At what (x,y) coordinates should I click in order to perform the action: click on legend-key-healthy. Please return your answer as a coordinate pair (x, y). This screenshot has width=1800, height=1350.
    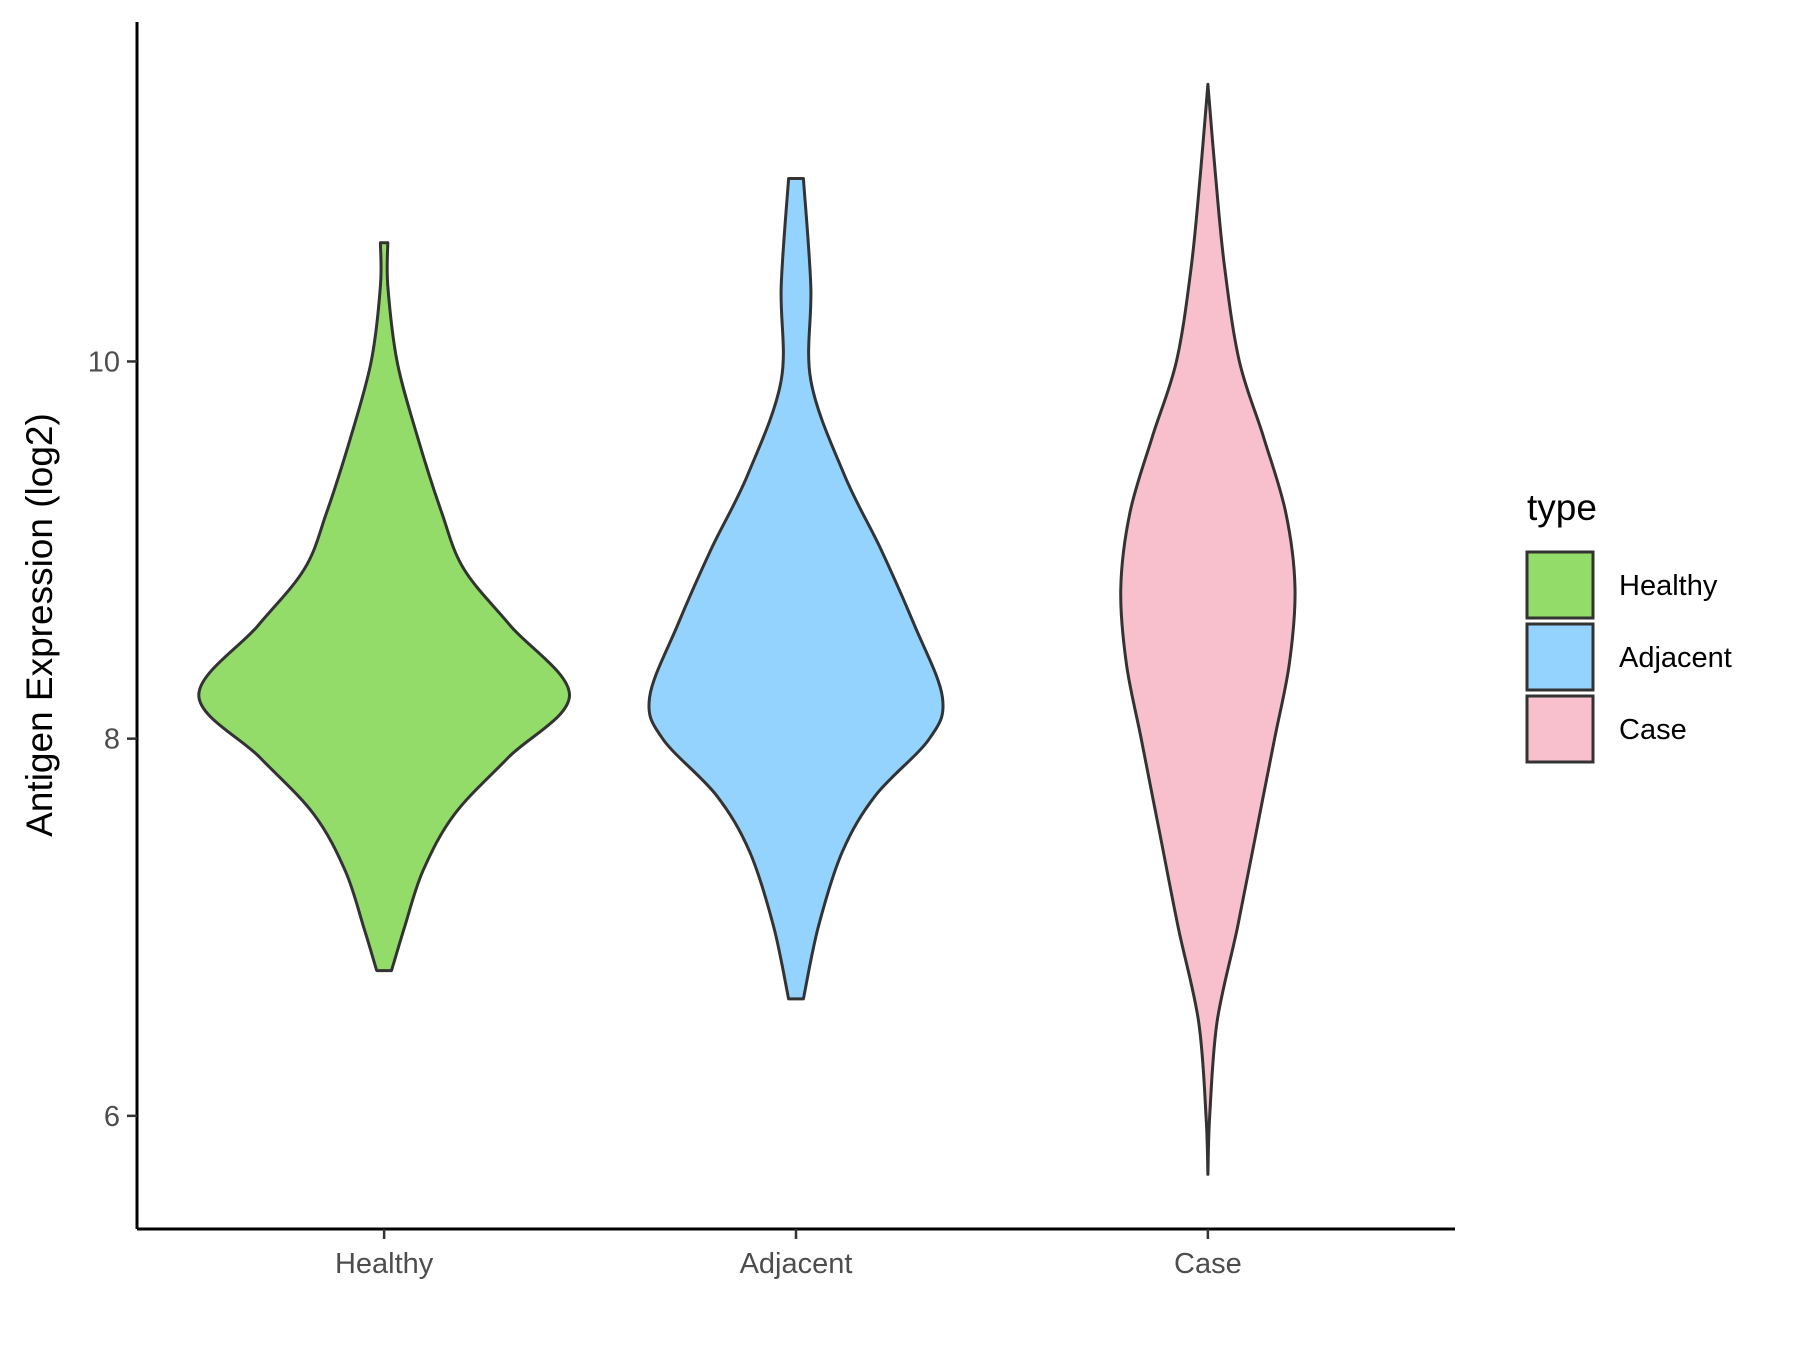
    Looking at the image, I should click on (1560, 585).